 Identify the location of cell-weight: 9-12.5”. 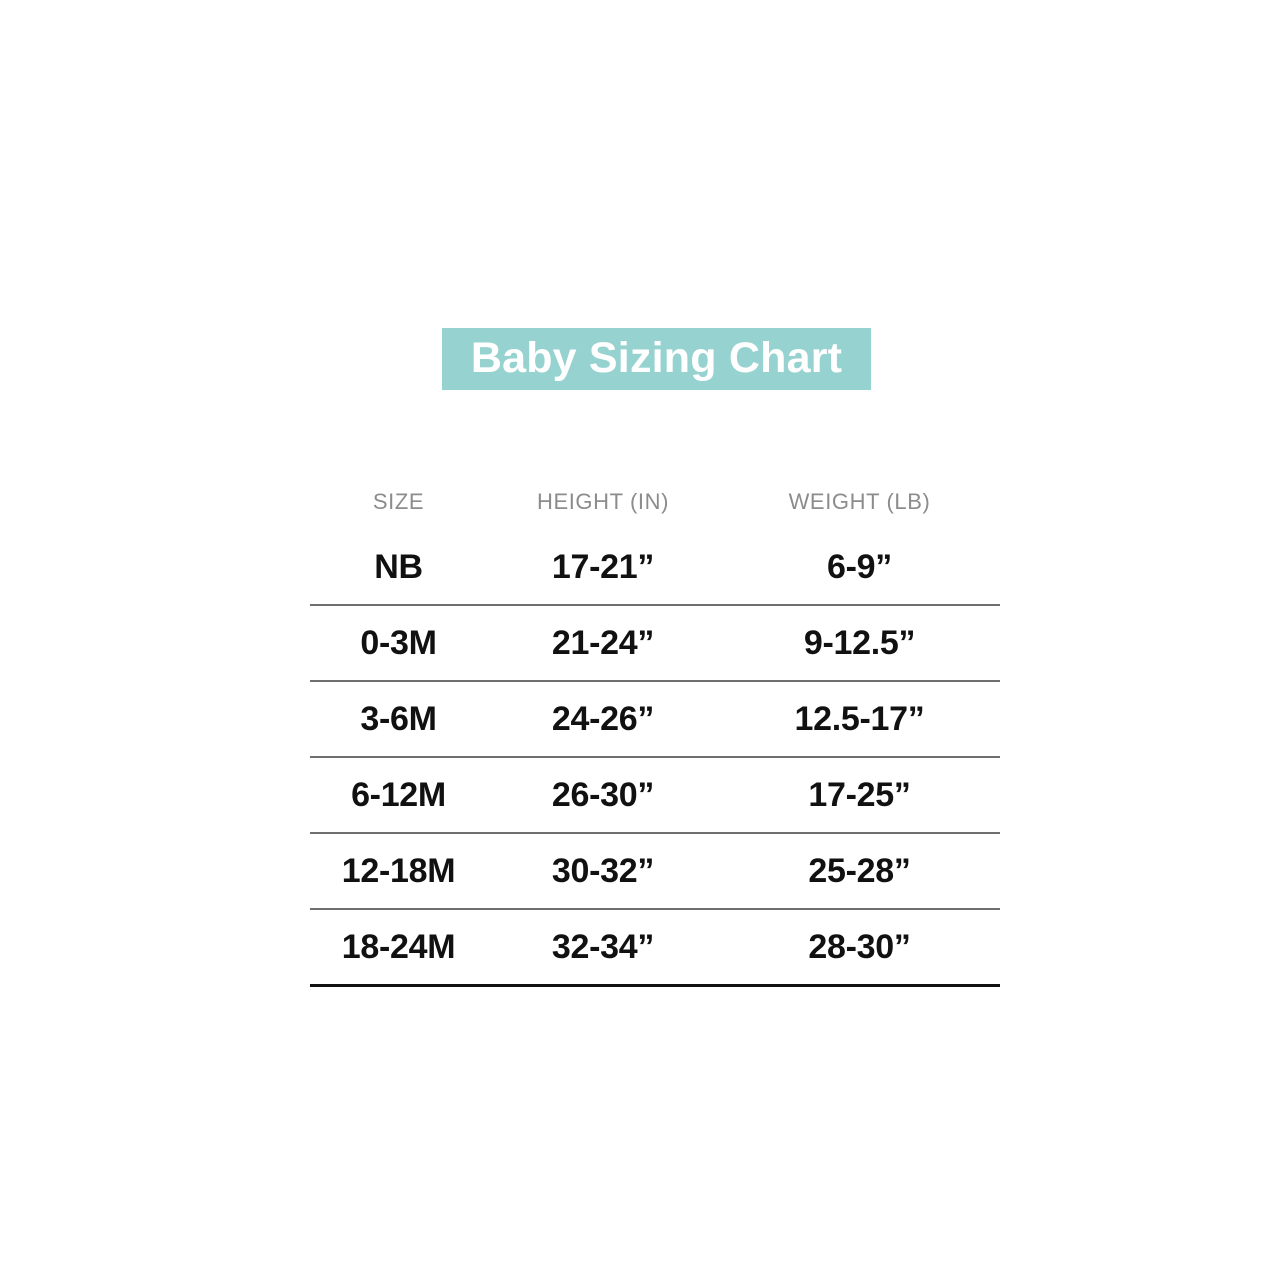
(859, 643).